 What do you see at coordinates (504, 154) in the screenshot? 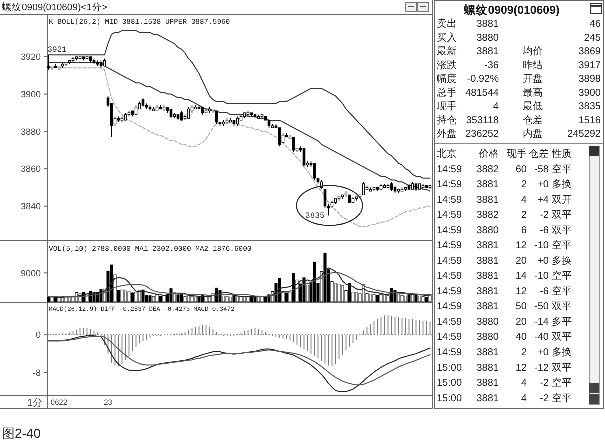
I see `text: 北京 价格 现手 仓差 性质` at bounding box center [504, 154].